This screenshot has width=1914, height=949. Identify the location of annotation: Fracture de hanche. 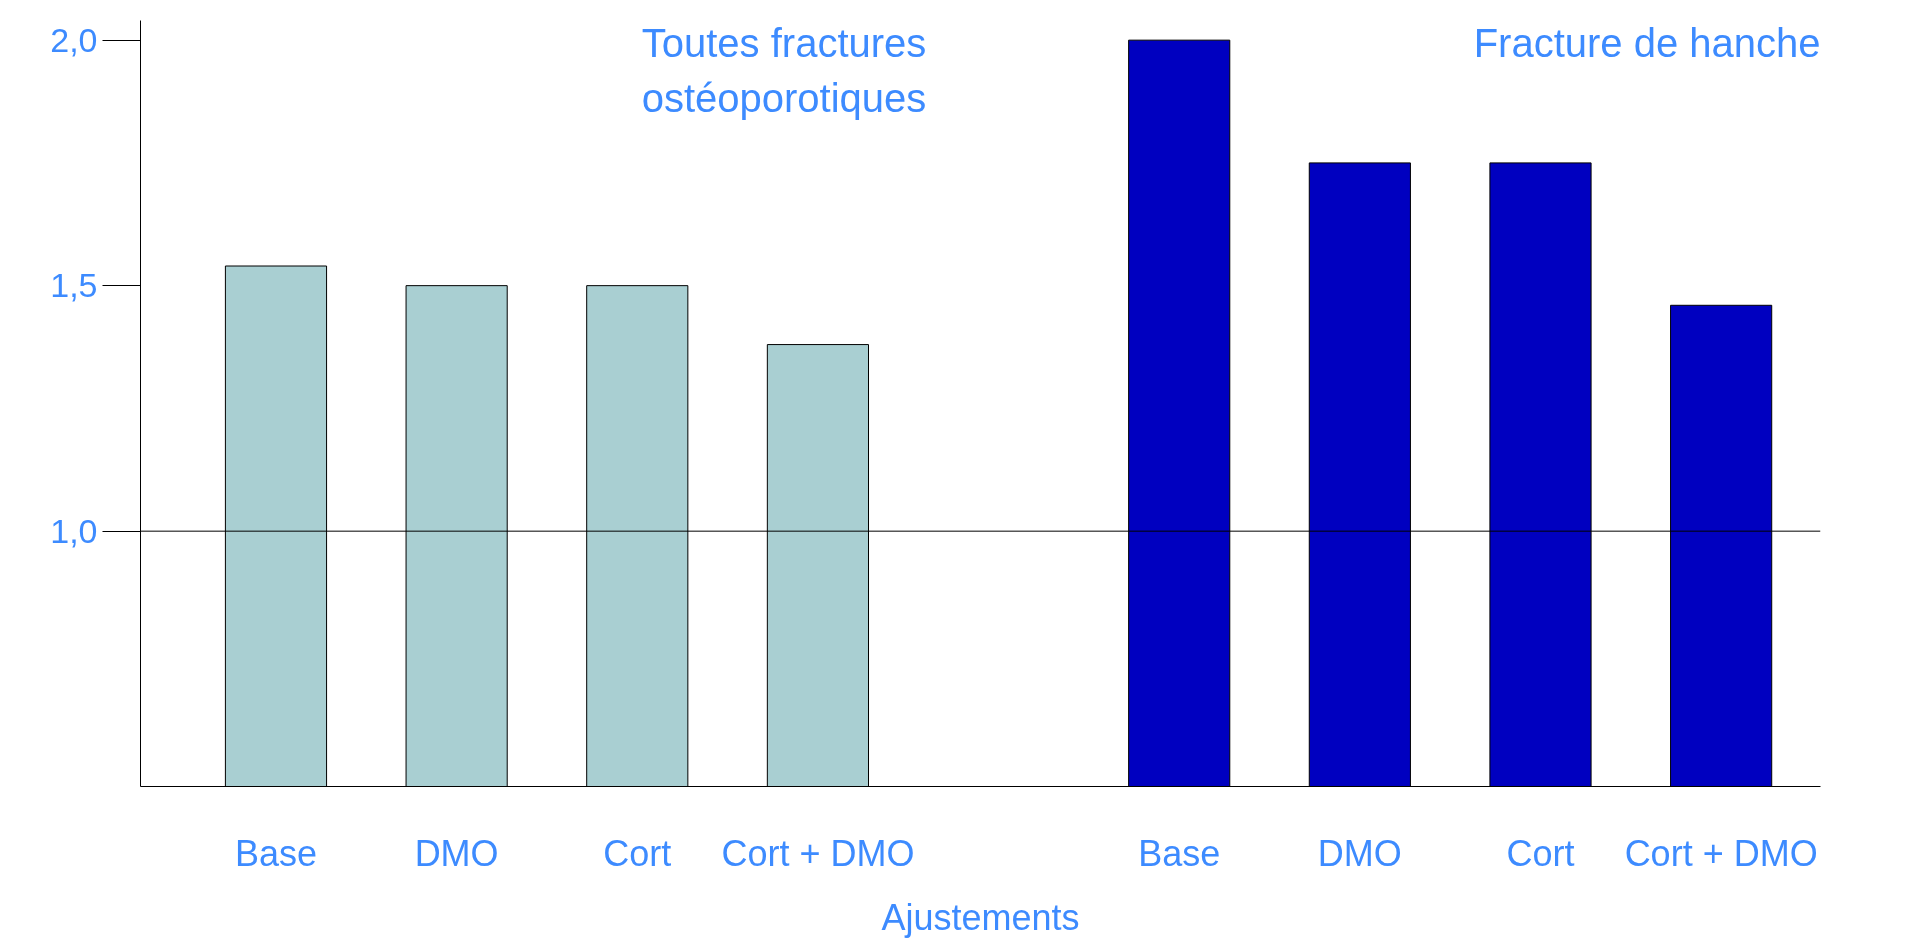
(1647, 42).